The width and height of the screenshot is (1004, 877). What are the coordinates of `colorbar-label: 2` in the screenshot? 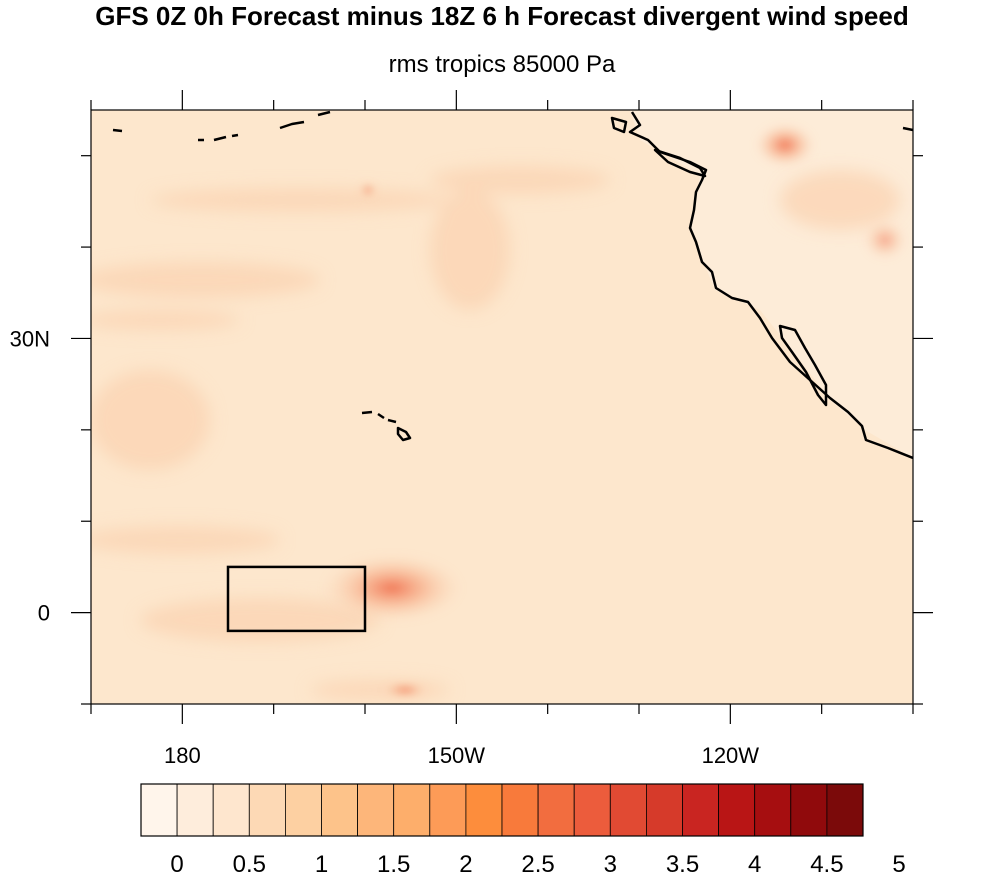 It's located at (465, 864).